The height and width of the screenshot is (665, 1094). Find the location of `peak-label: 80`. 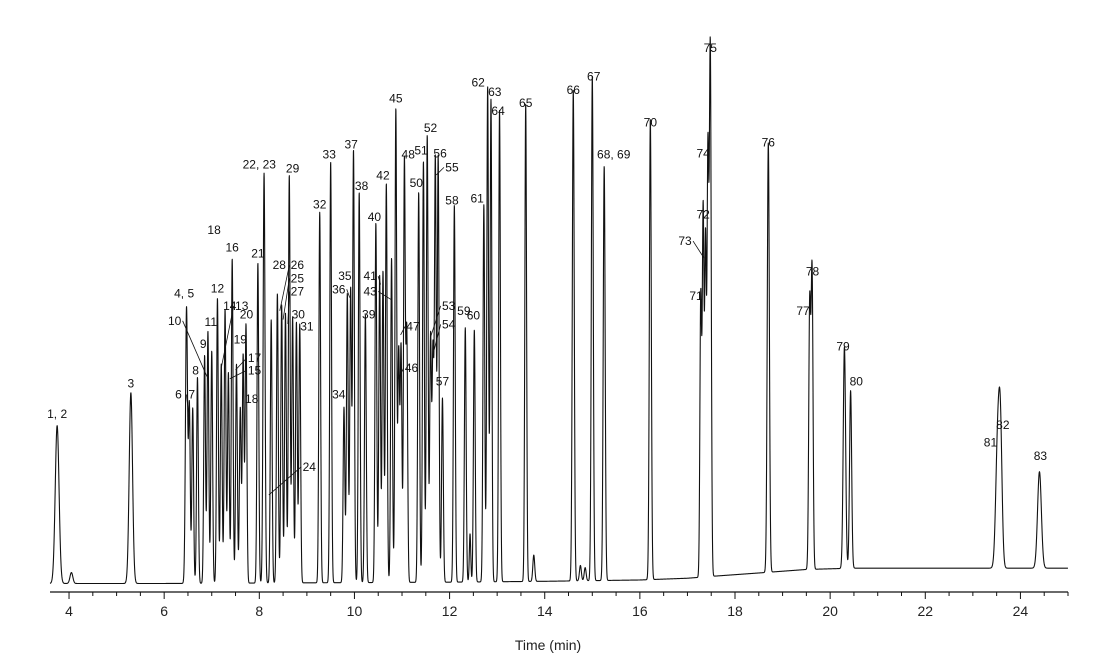

peak-label: 80 is located at coordinates (857, 381).